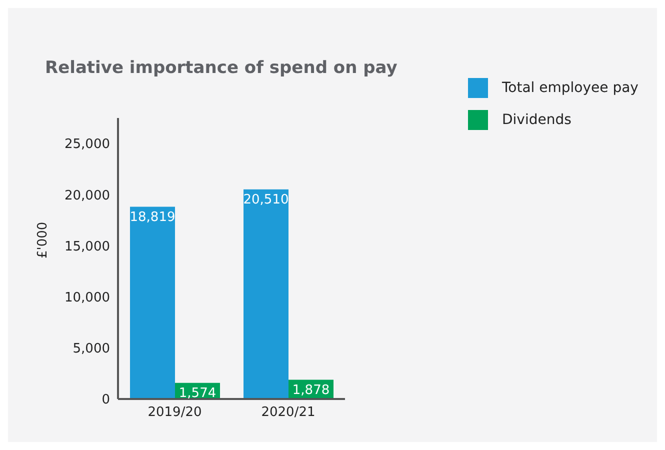 The image size is (665, 450). I want to click on data-label: 18,819, so click(153, 217).